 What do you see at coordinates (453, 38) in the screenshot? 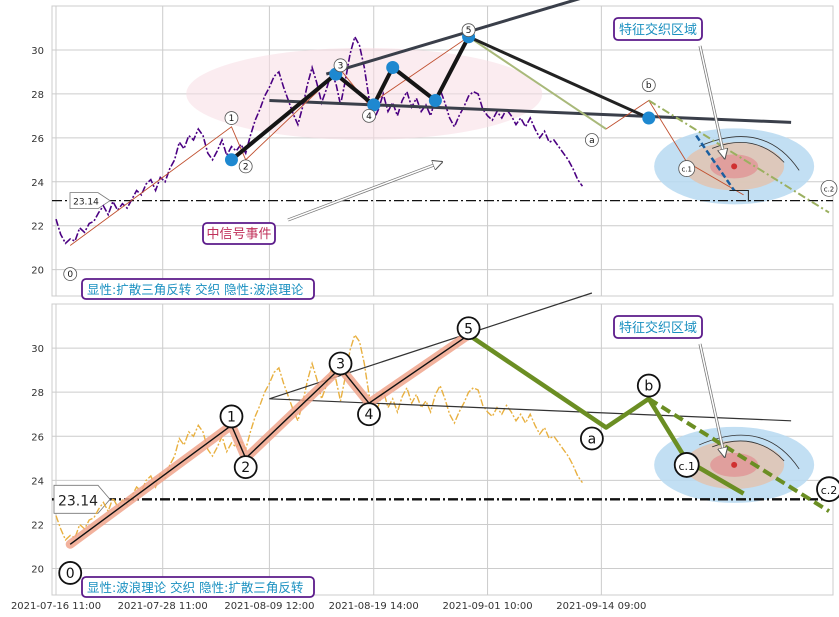
I see `pattern-upper-line` at bounding box center [453, 38].